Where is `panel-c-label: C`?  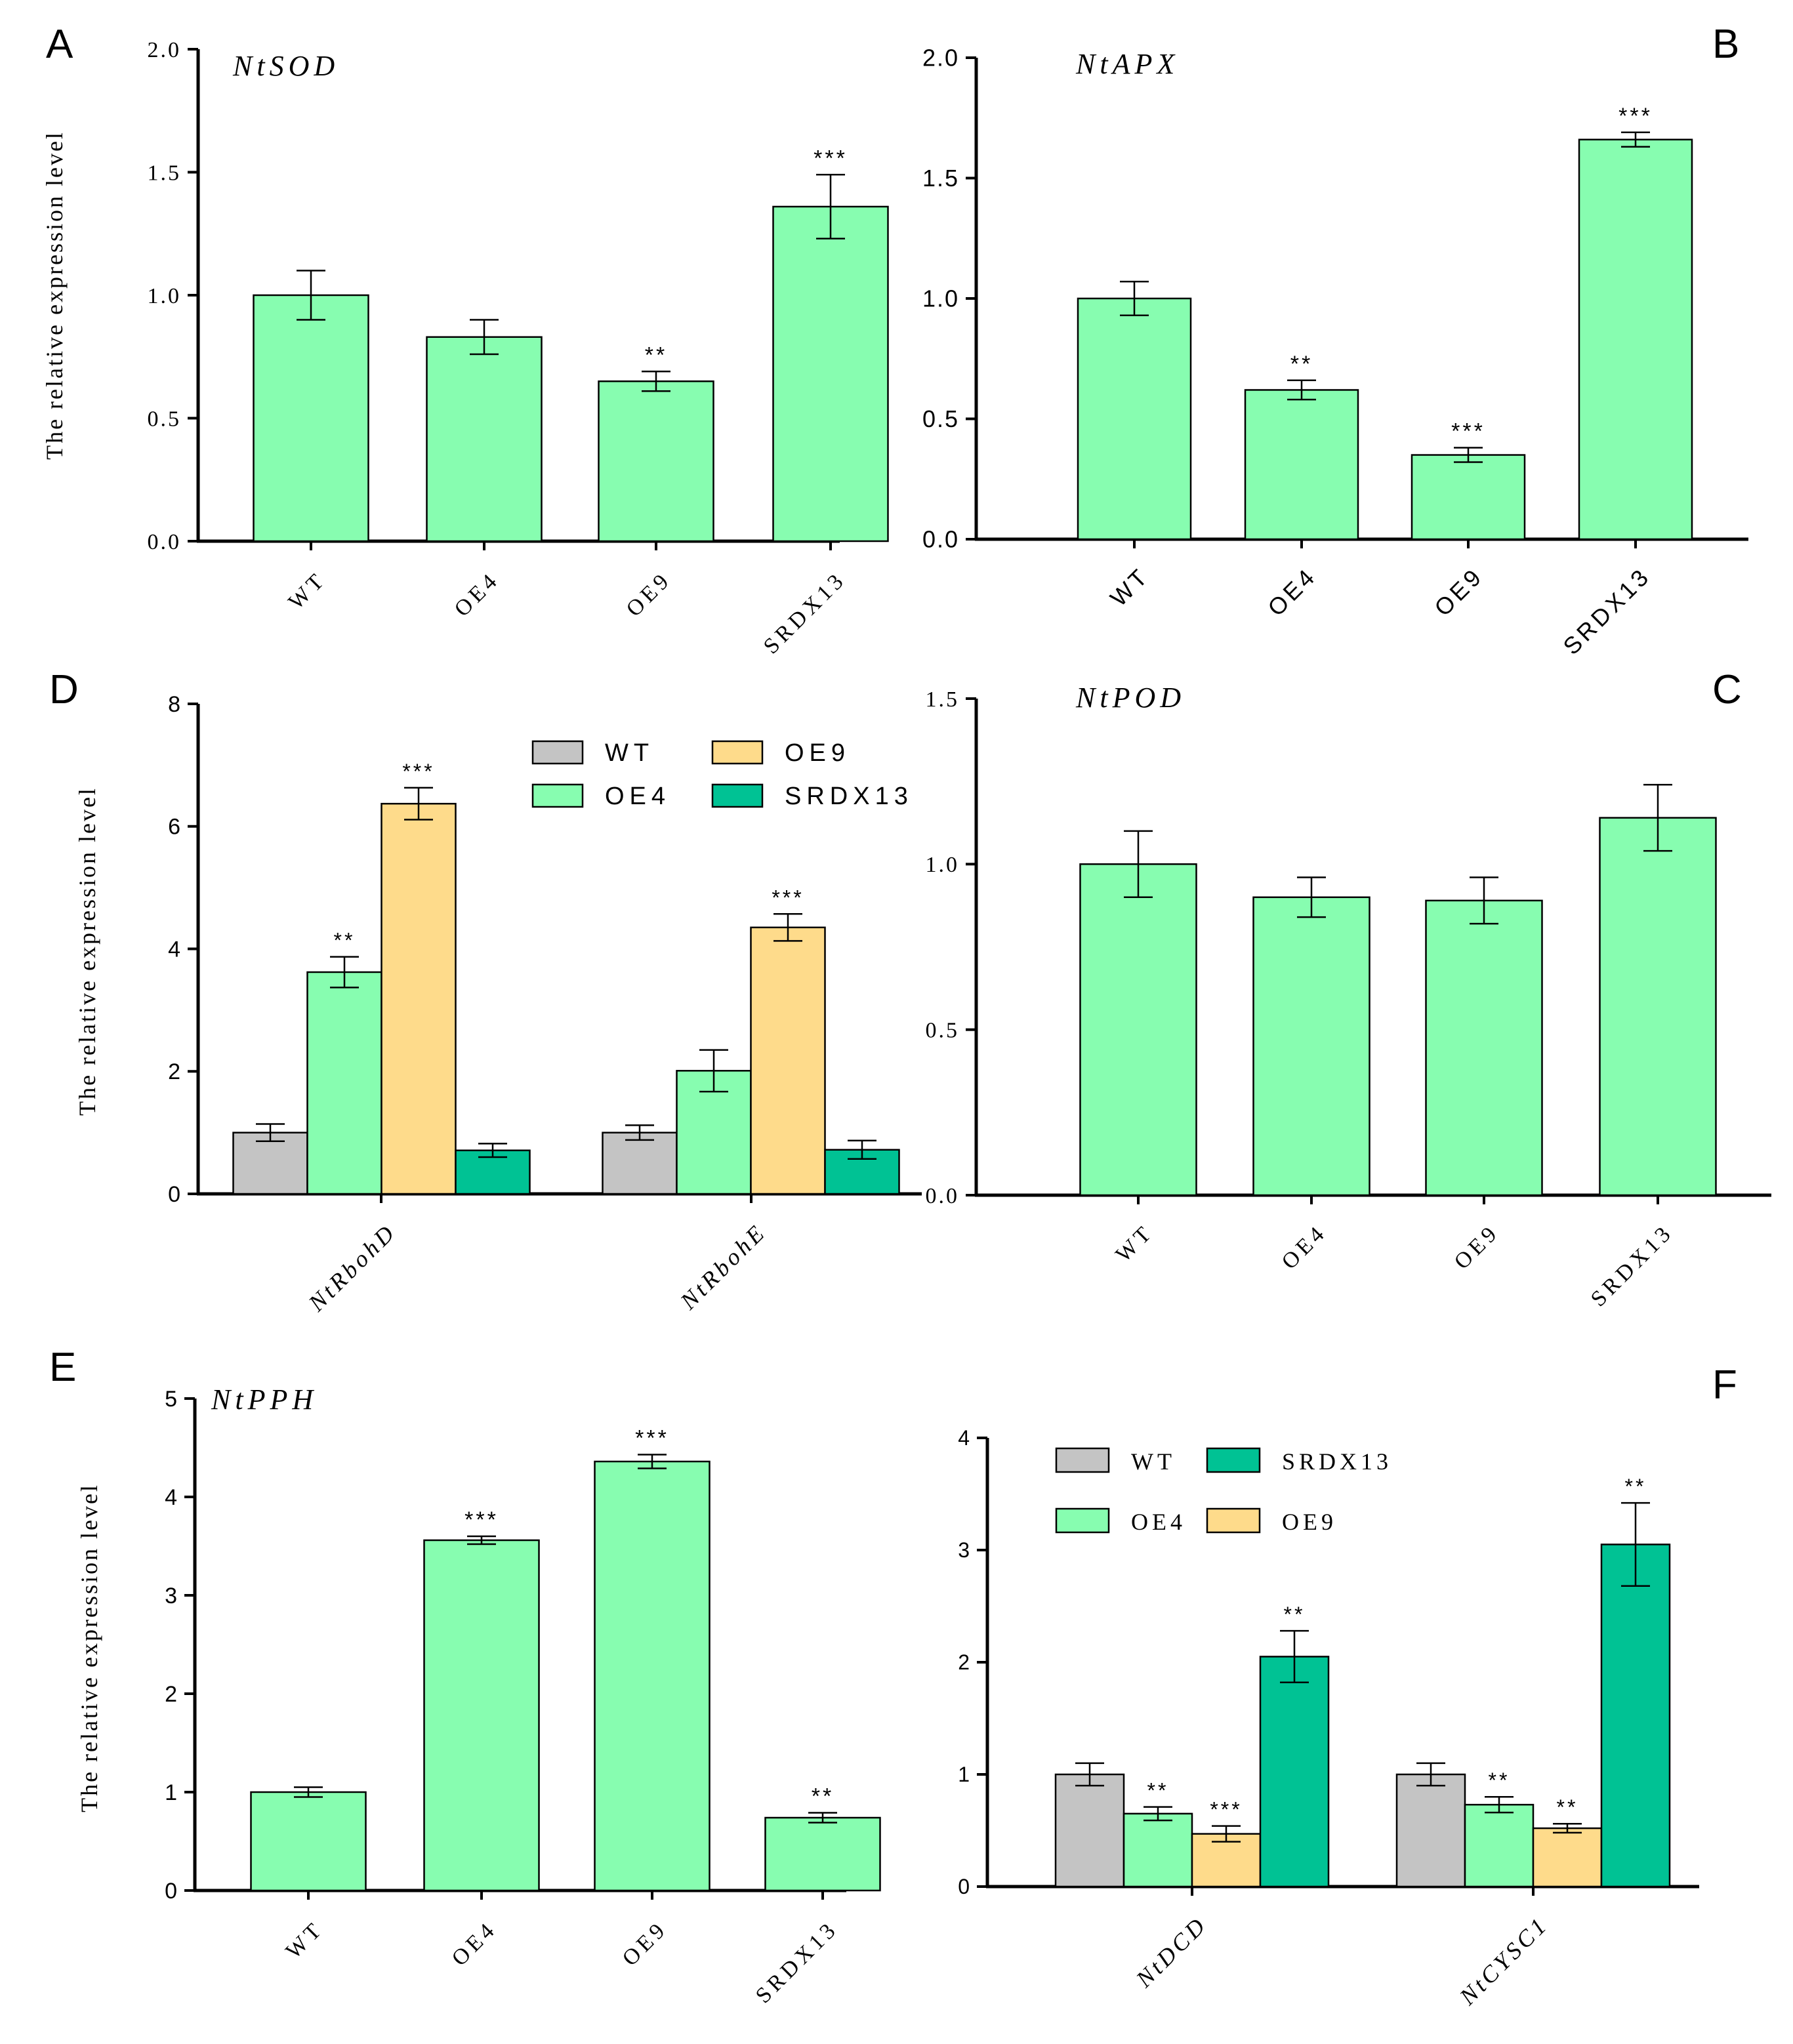
panel-c-label: C is located at coordinates (1727, 689).